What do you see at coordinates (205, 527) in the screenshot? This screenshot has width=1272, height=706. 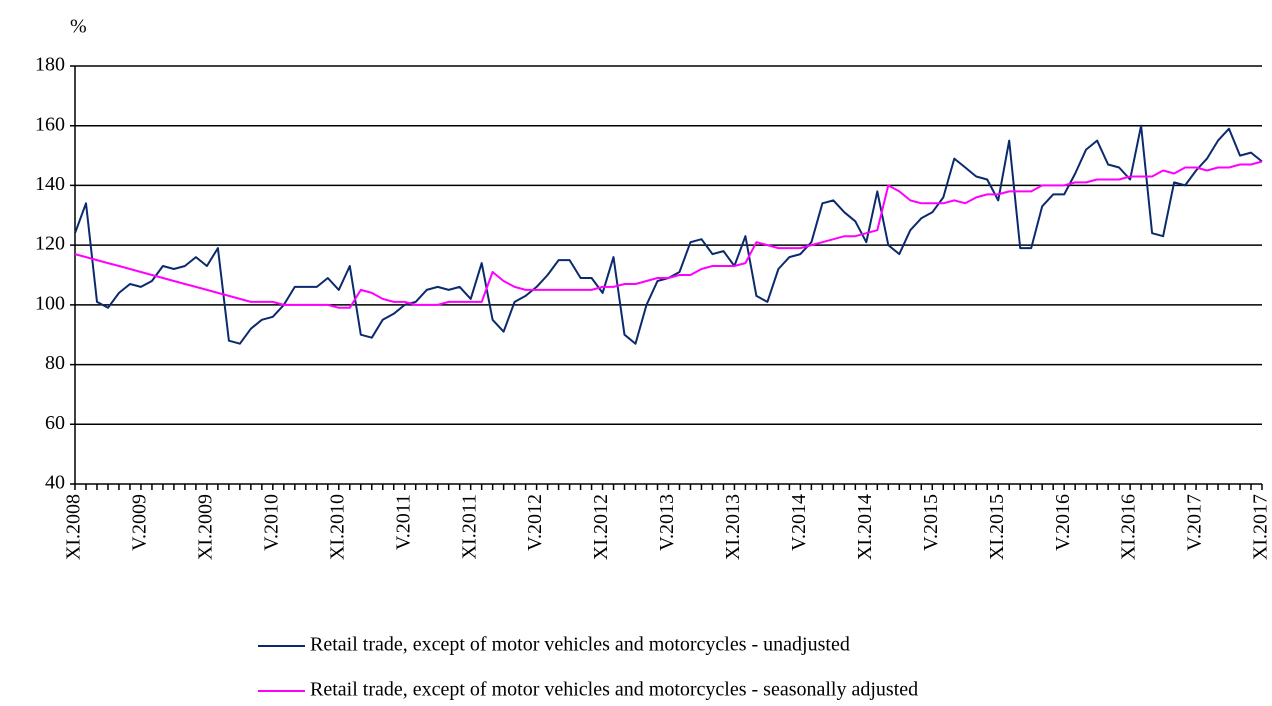 I see `x-tick-label: XI.2009` at bounding box center [205, 527].